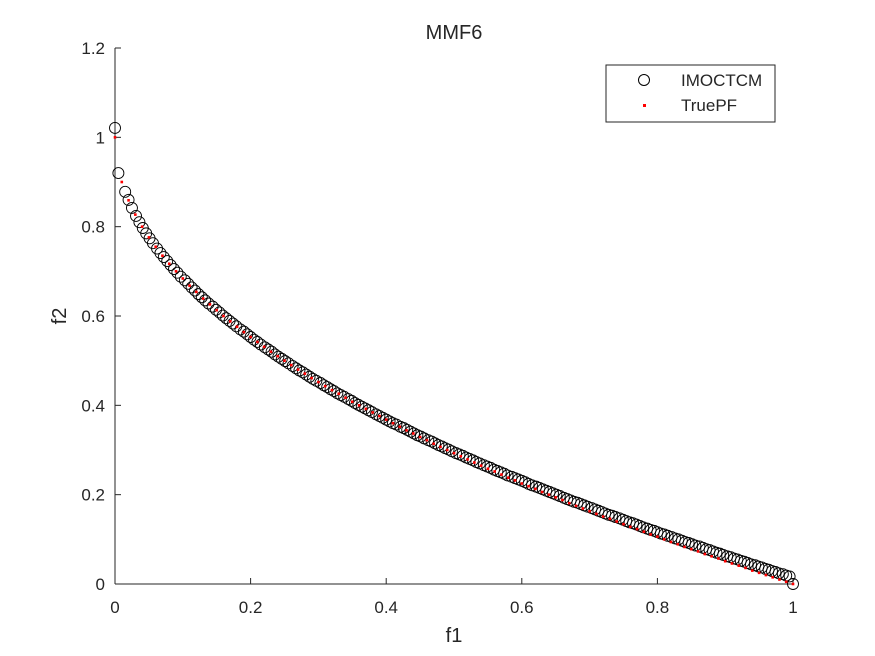 The image size is (875, 656). I want to click on y-axis-ticks: 0 0.2 0.4 0.6 0.8 1 1.2, so click(101, 316).